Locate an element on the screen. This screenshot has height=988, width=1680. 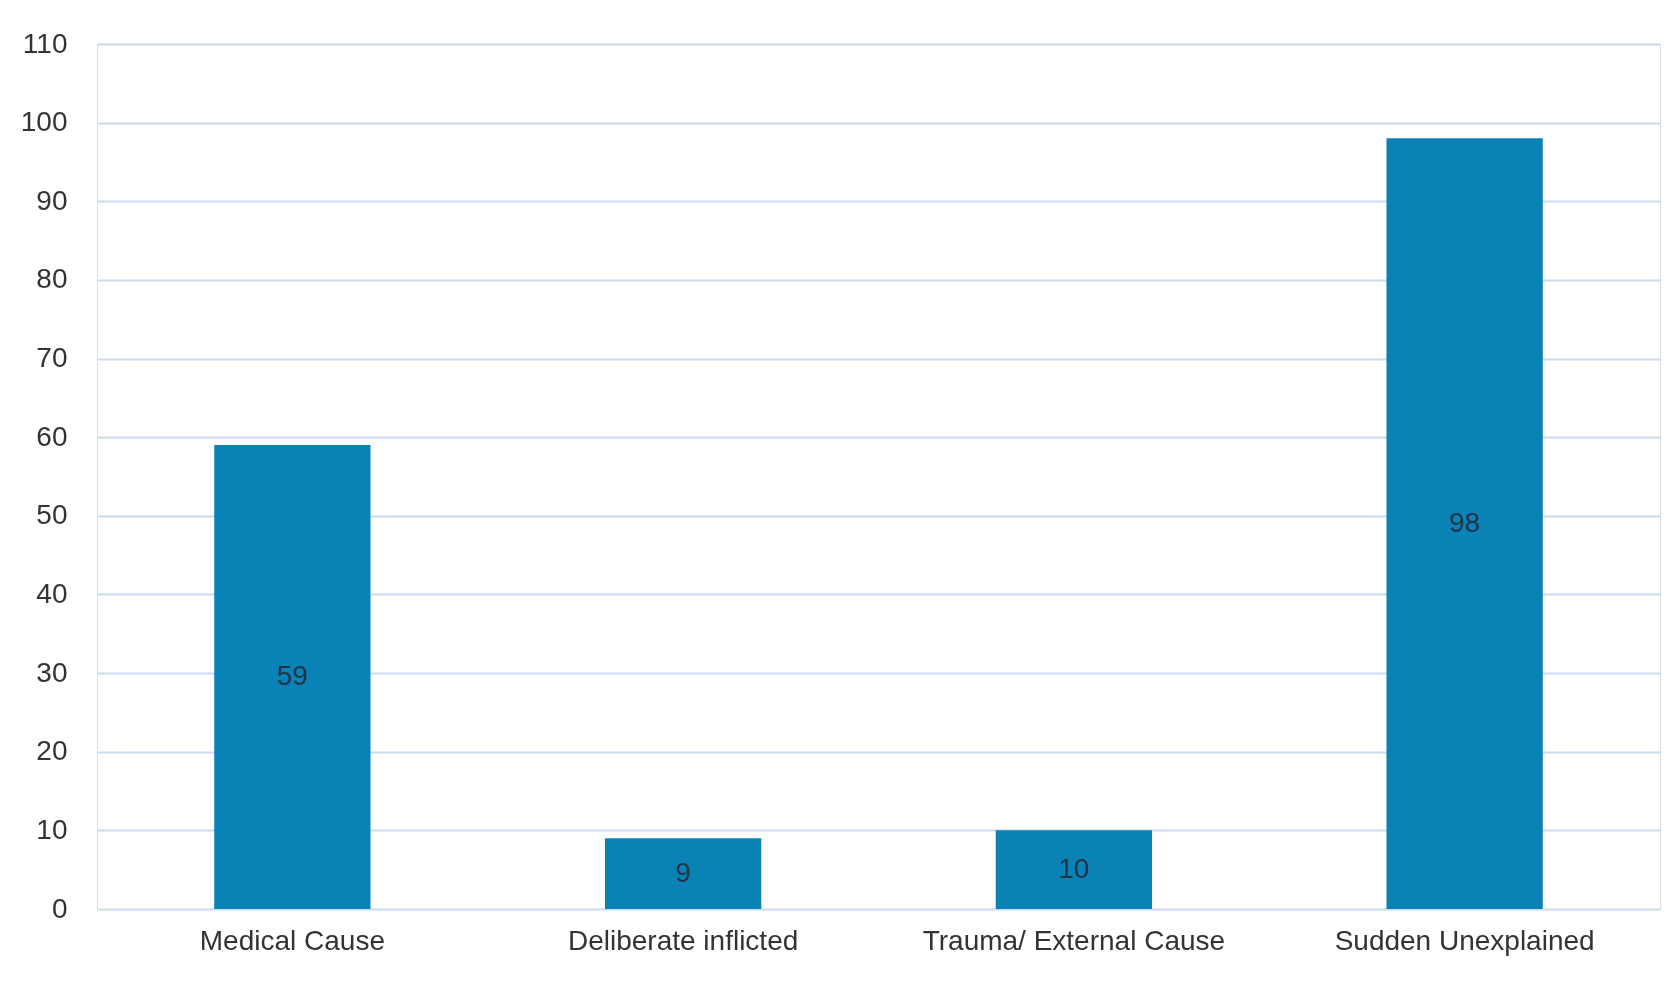
y-tick-label: 10 is located at coordinates (52, 829).